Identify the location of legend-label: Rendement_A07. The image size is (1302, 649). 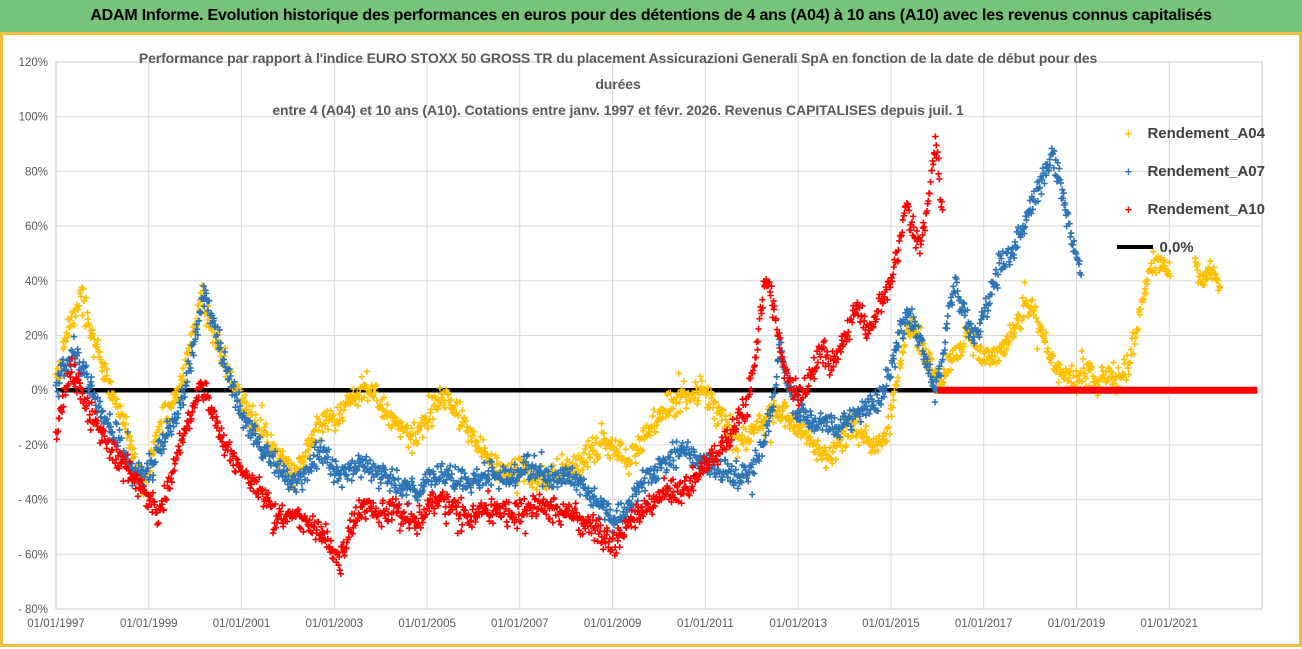
(1206, 171).